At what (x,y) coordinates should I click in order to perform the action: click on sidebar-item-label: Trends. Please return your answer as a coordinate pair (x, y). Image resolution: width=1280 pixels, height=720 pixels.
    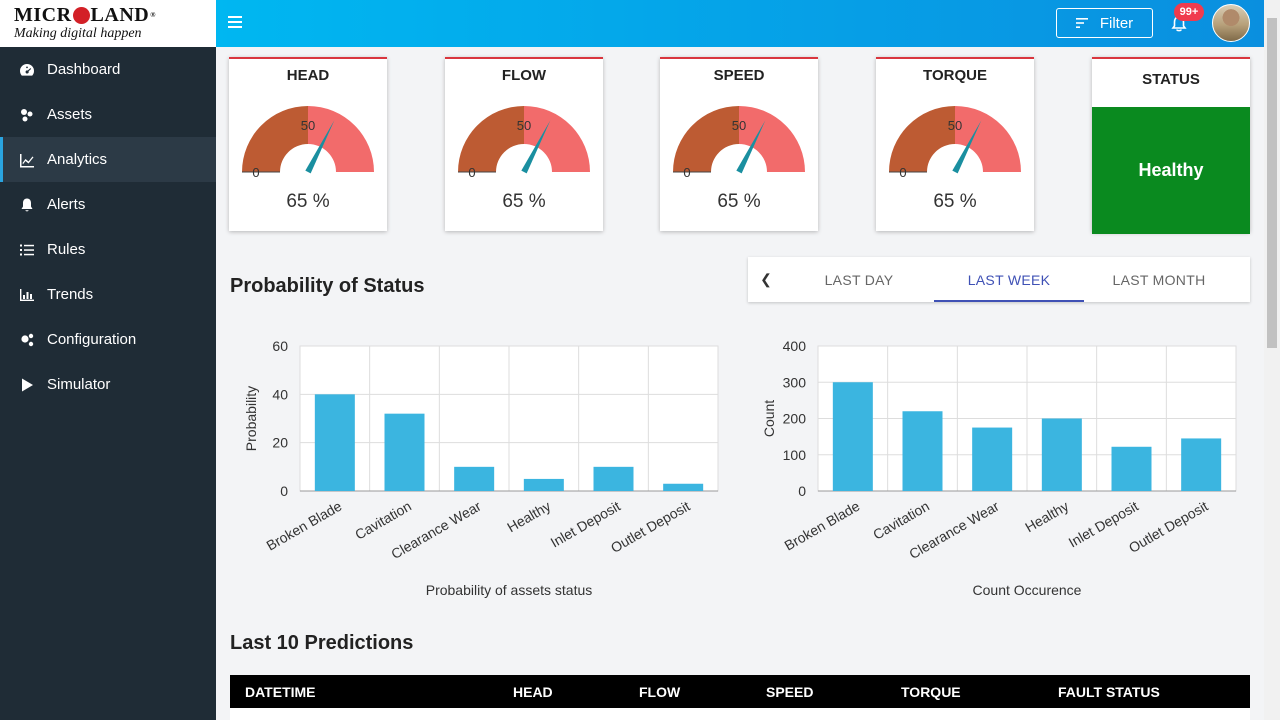
    Looking at the image, I should click on (70, 294).